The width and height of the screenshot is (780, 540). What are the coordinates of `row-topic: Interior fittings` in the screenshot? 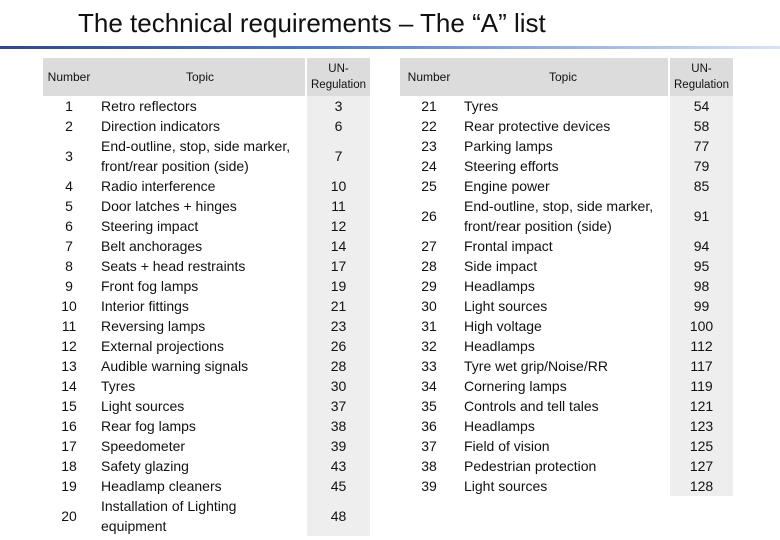 It's located at (145, 306).